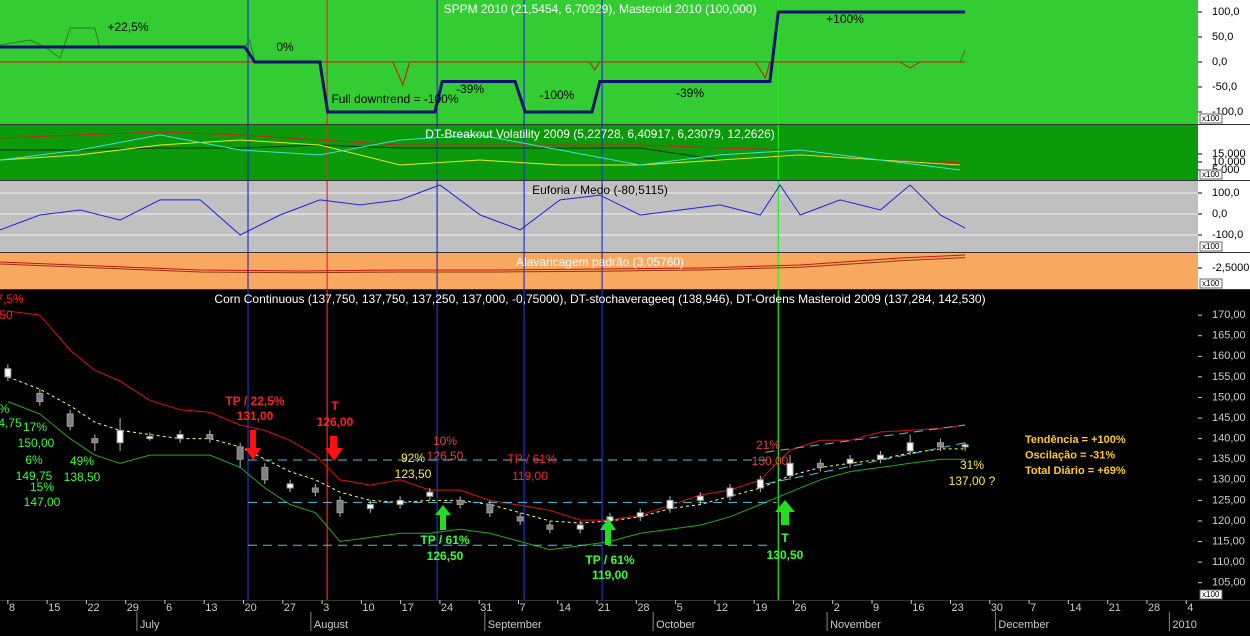 This screenshot has height=636, width=1250. What do you see at coordinates (394, 99) in the screenshot?
I see `annotation: Full downtrend = -100%` at bounding box center [394, 99].